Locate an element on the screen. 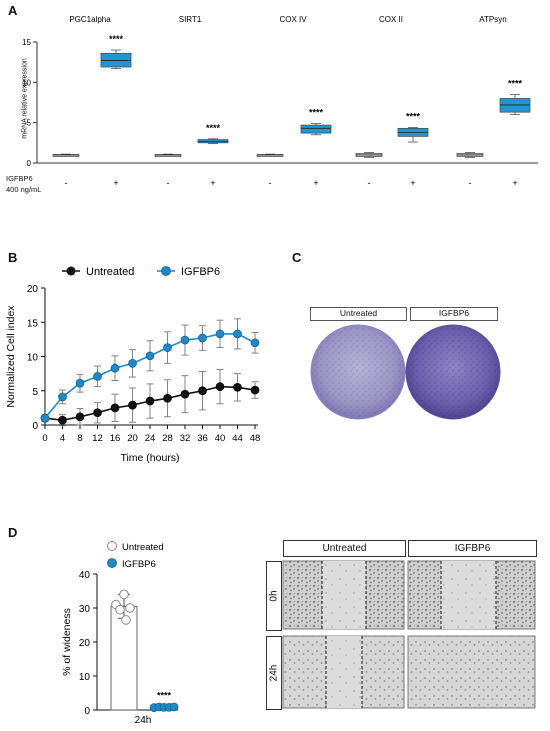  x-tick-label: 24 is located at coordinates (150, 438).